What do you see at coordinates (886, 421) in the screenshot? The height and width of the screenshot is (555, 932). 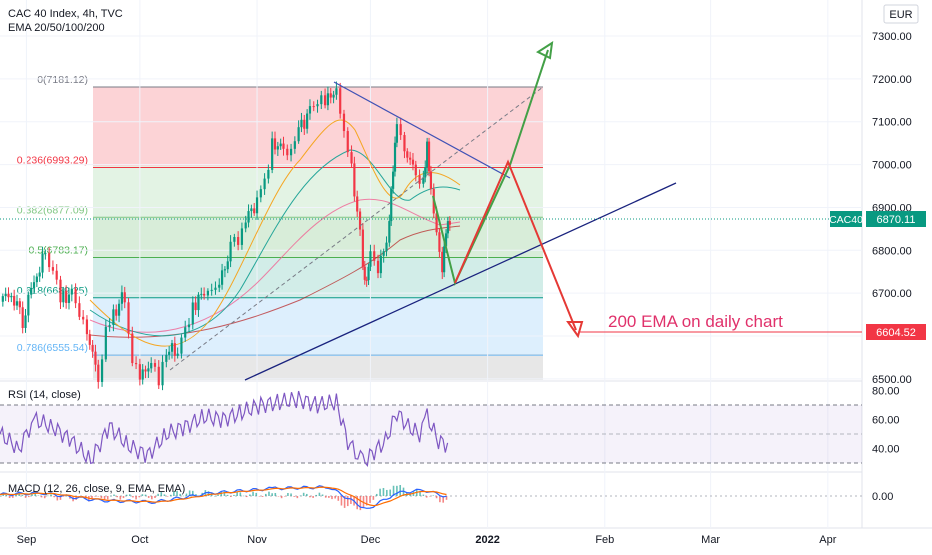 I see `rsi-tick-label: 60.00` at bounding box center [886, 421].